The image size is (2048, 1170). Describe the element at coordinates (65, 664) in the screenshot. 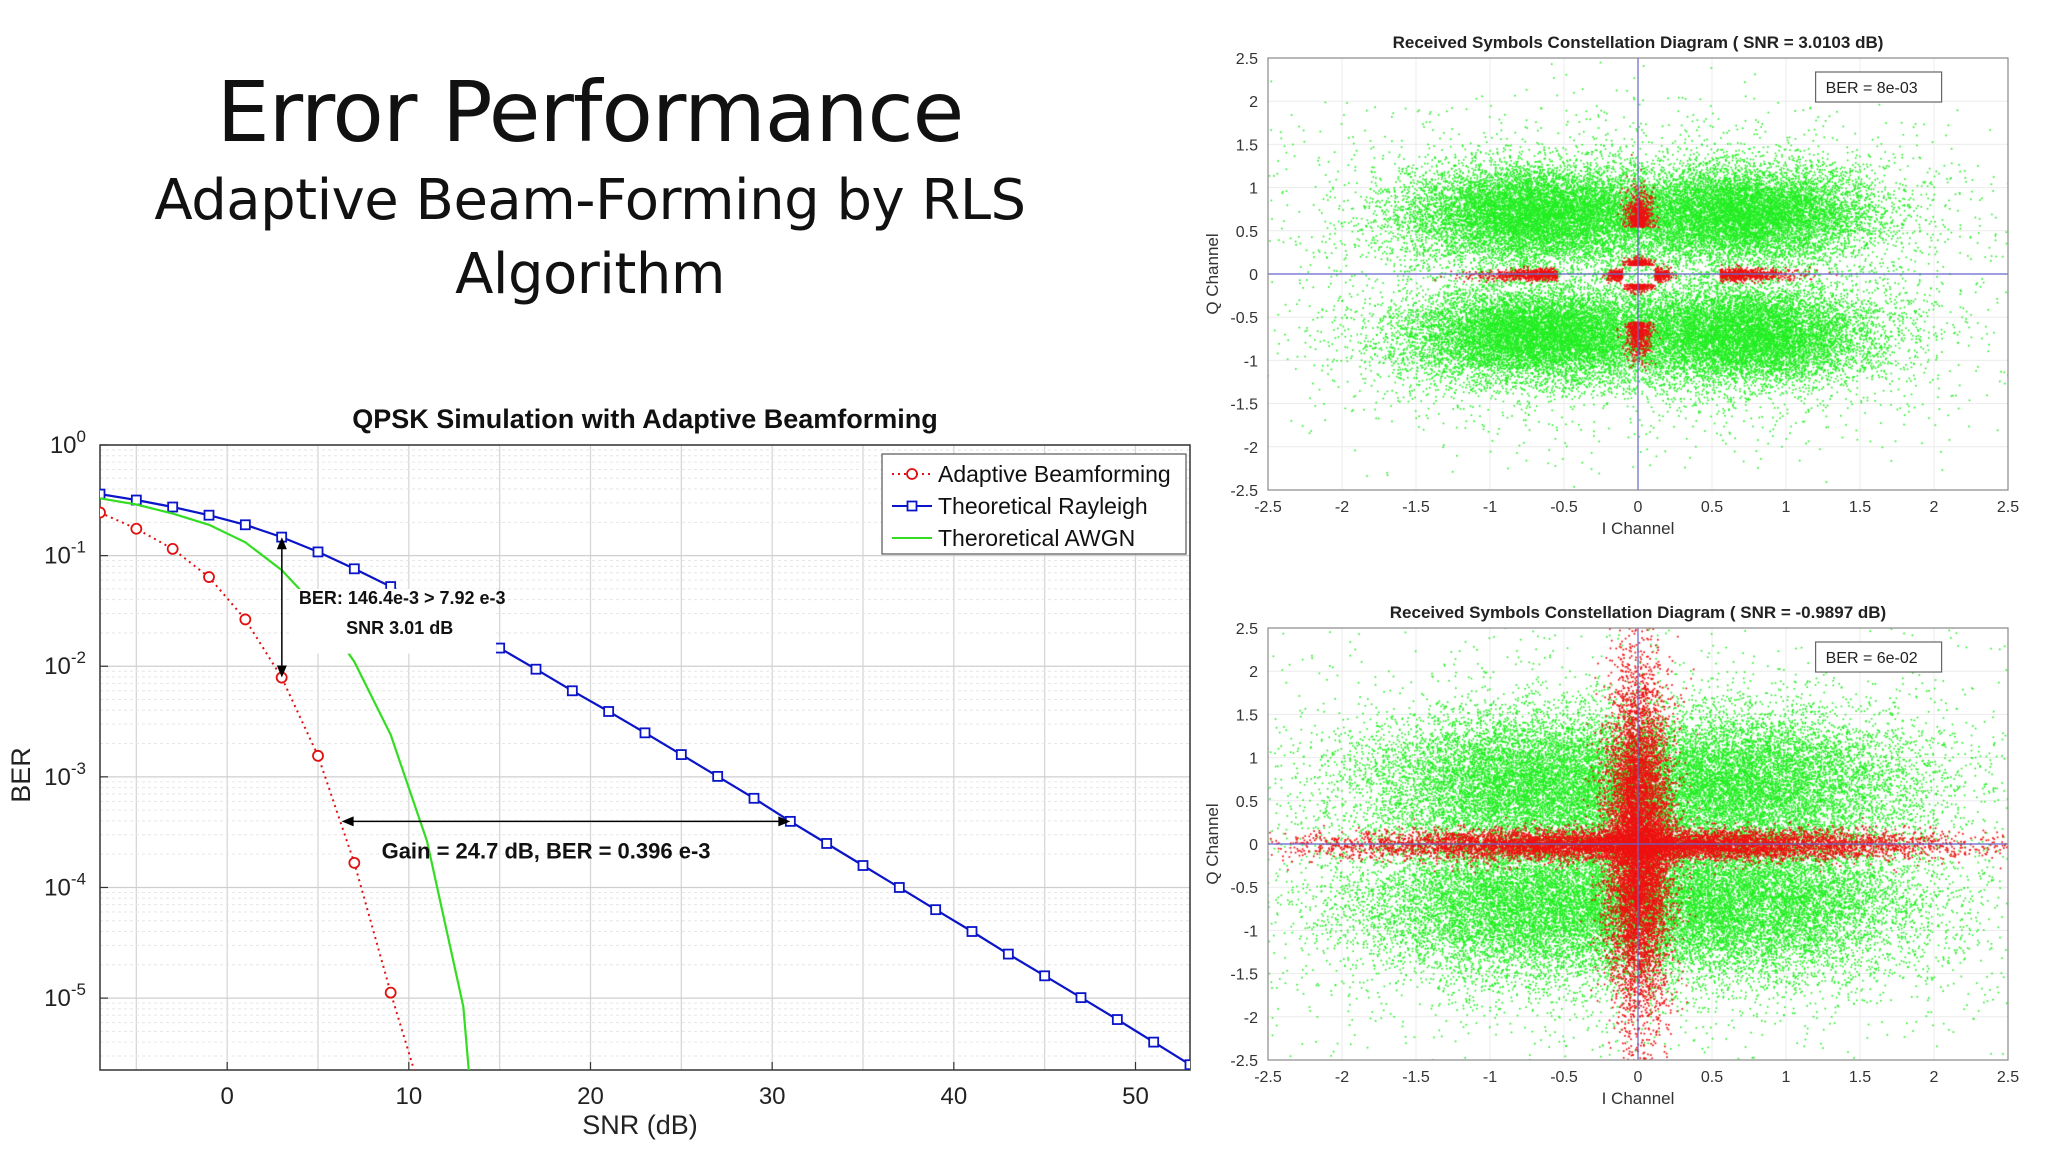

I see `y-tick-label: 10⁻²` at that location.